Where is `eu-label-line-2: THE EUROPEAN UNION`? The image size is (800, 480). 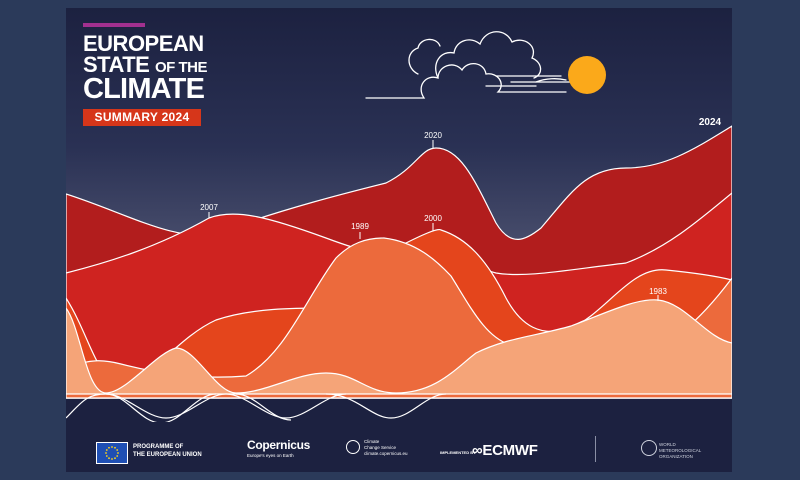 eu-label-line-2: THE EUROPEAN UNION is located at coordinates (167, 454).